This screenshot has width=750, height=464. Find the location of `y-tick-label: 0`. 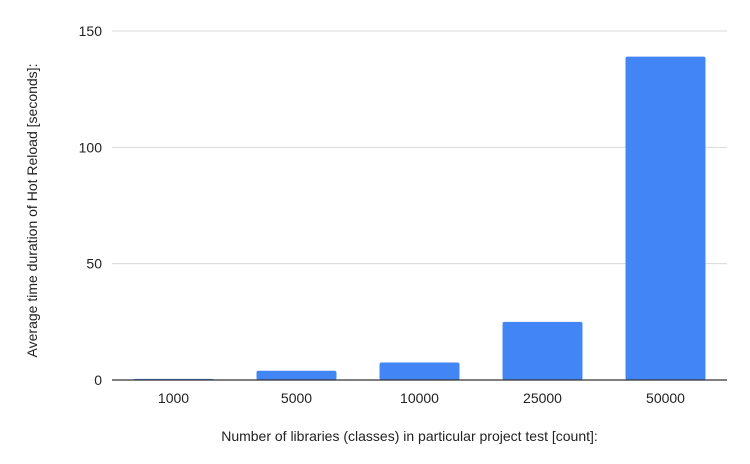

y-tick-label: 0 is located at coordinates (98, 380).